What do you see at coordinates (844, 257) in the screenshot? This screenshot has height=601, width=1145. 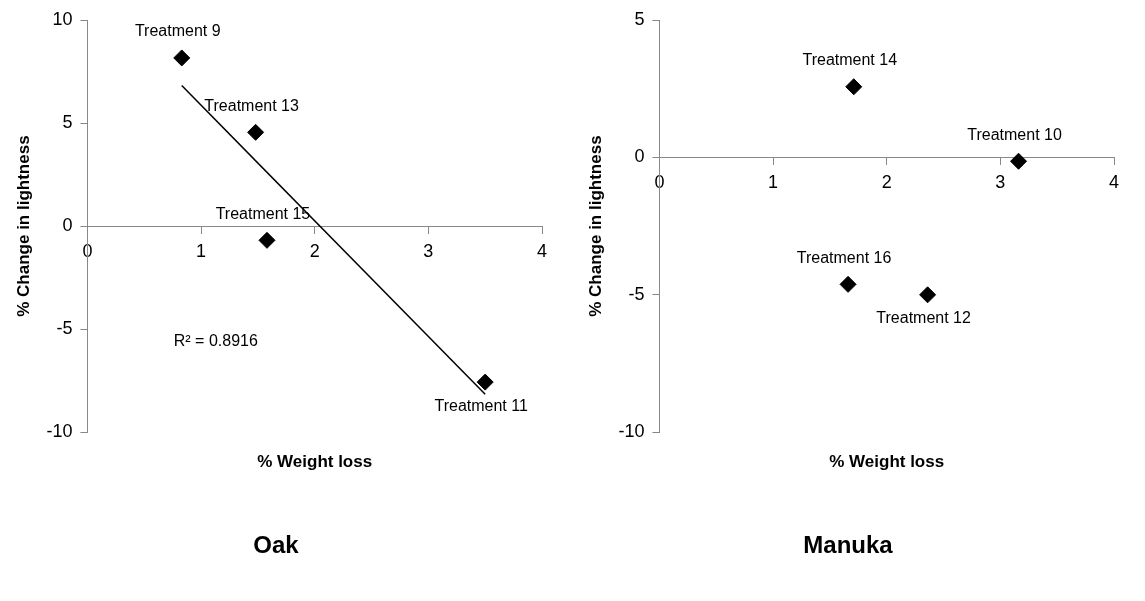 I see `annotation: Treatment 16` at bounding box center [844, 257].